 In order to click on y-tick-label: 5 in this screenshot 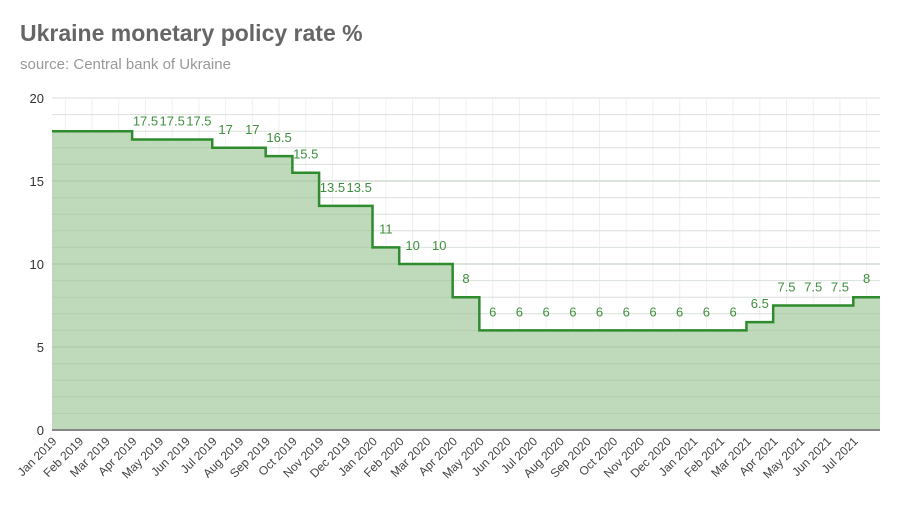, I will do `click(40, 347)`.